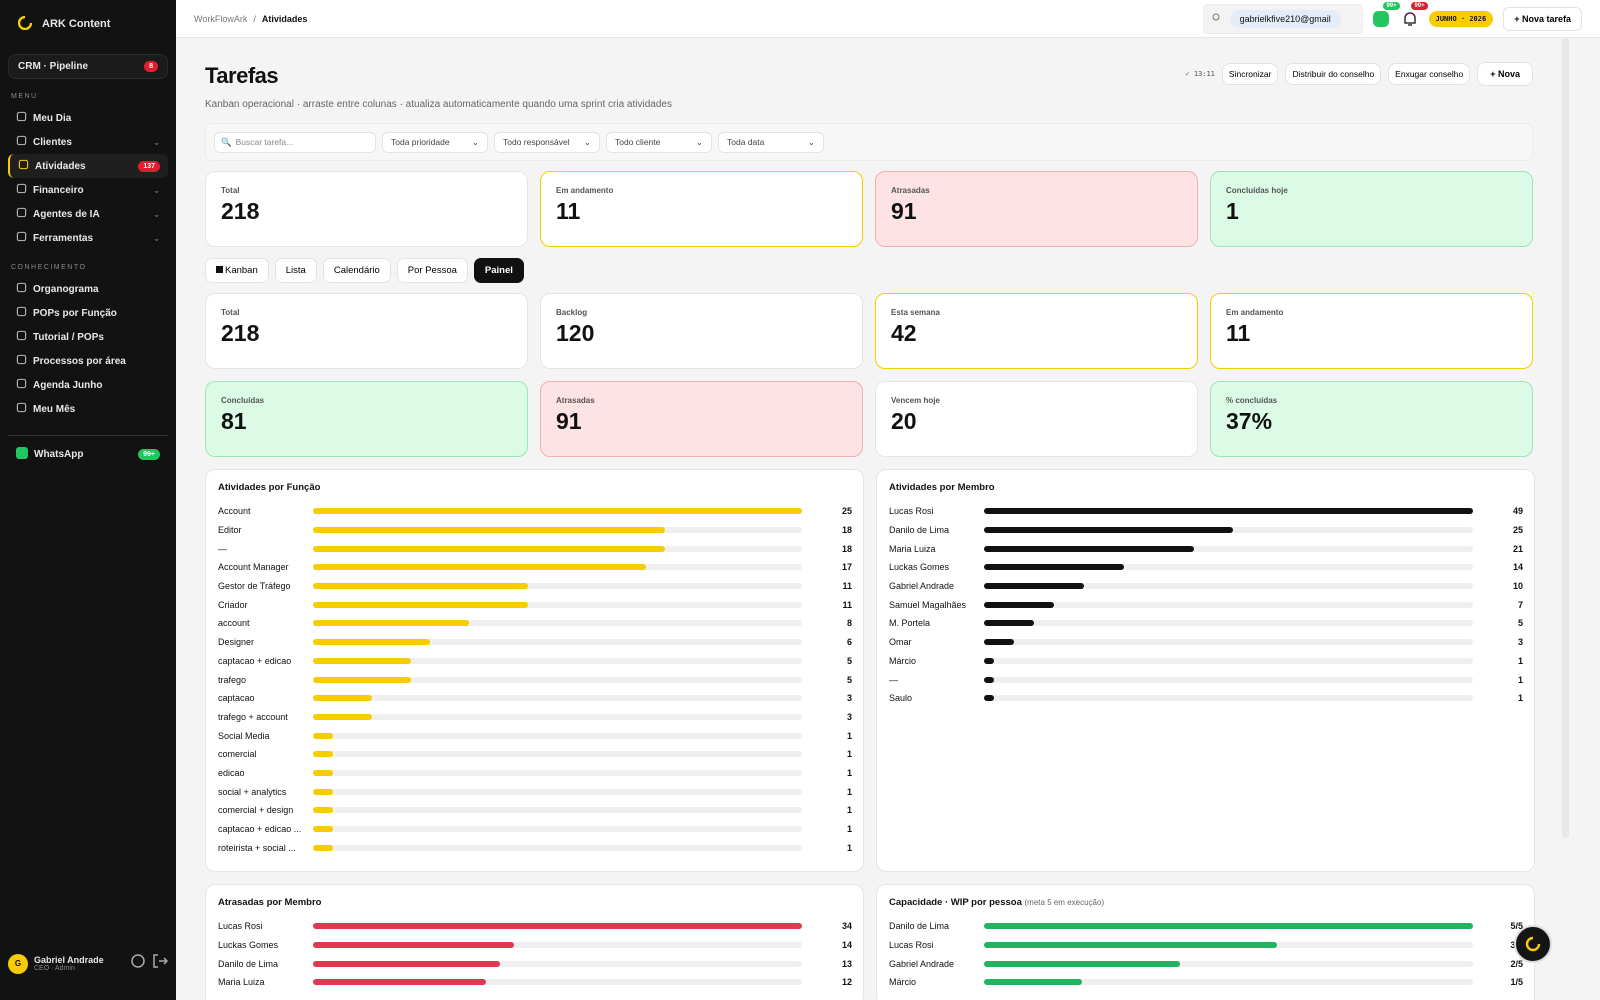  I want to click on whatsapp-icon, so click(22, 454).